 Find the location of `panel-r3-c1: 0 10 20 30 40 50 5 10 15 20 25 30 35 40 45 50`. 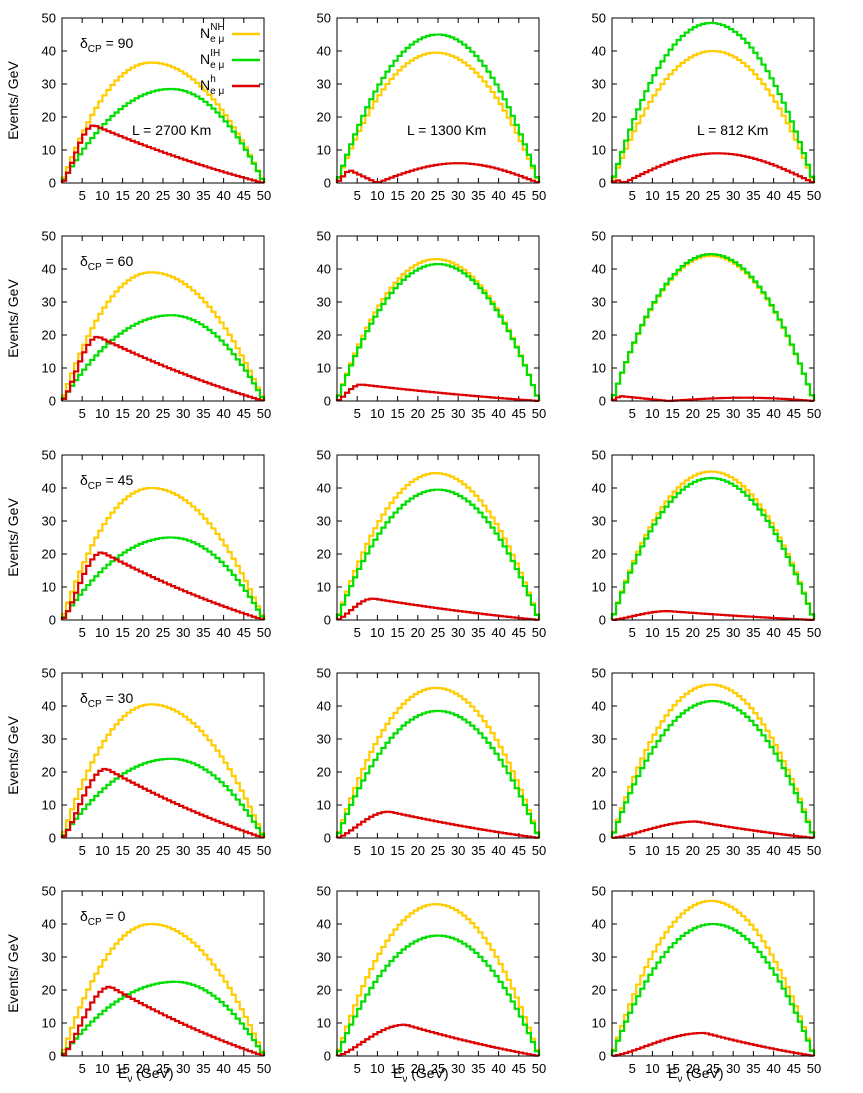

panel-r3-c1: 0 10 20 30 40 50 5 10 15 20 25 30 35 40 45 50 is located at coordinates (432, 762).